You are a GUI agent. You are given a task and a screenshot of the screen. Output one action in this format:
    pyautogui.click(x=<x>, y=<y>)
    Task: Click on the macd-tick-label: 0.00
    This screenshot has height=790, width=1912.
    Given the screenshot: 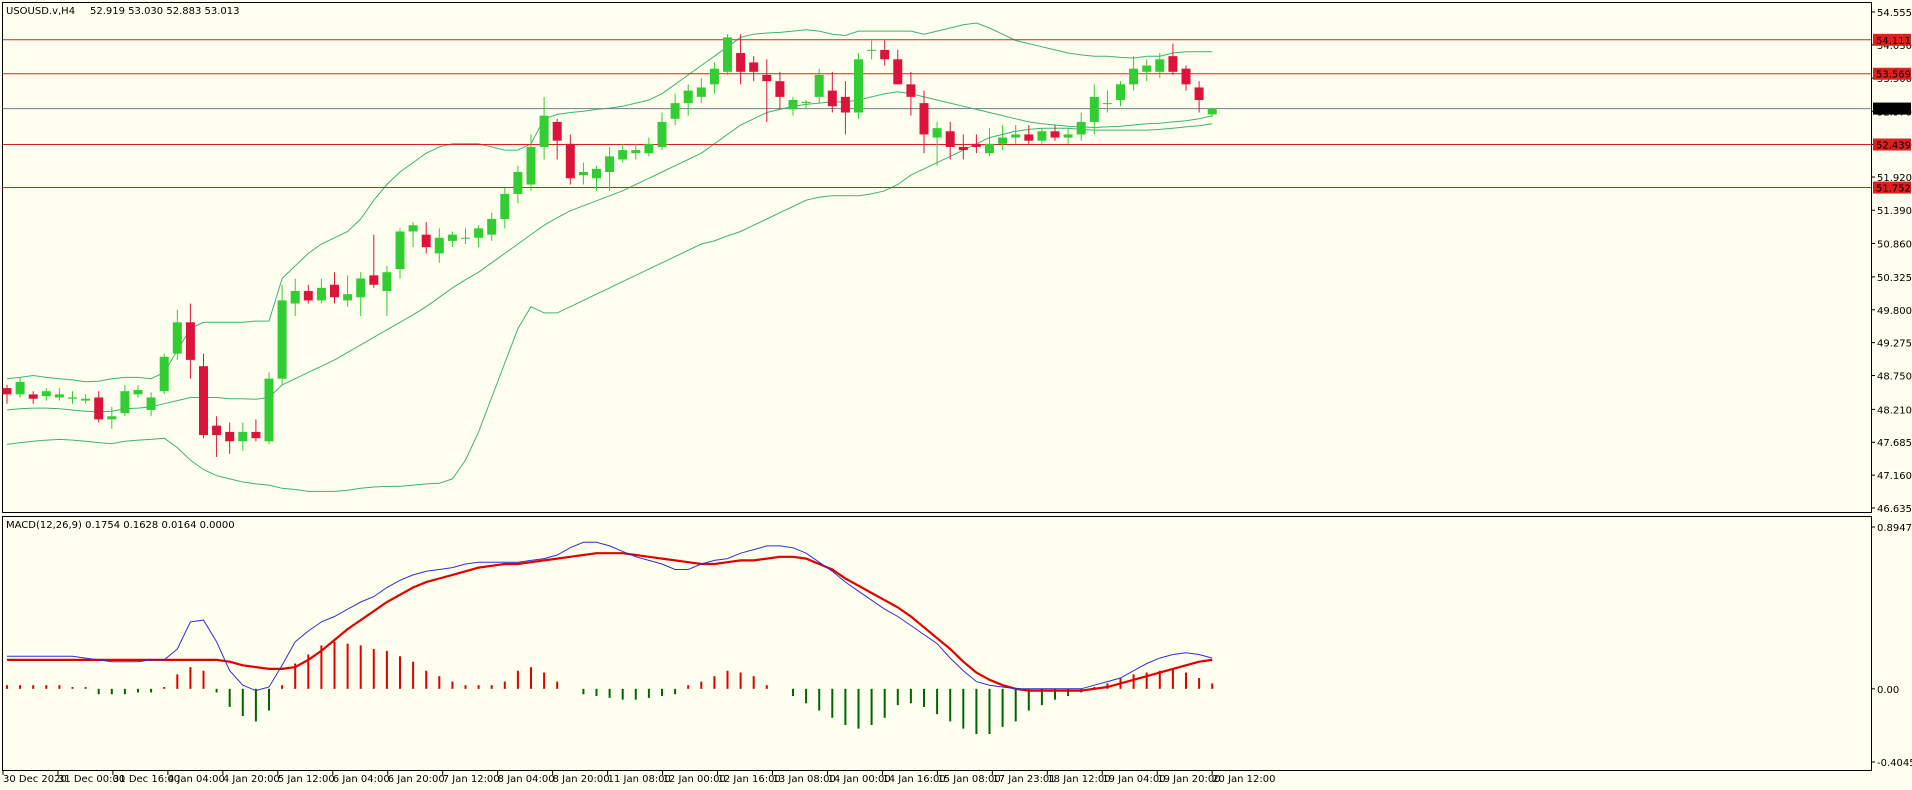 What is the action you would take?
    pyautogui.click(x=1888, y=690)
    